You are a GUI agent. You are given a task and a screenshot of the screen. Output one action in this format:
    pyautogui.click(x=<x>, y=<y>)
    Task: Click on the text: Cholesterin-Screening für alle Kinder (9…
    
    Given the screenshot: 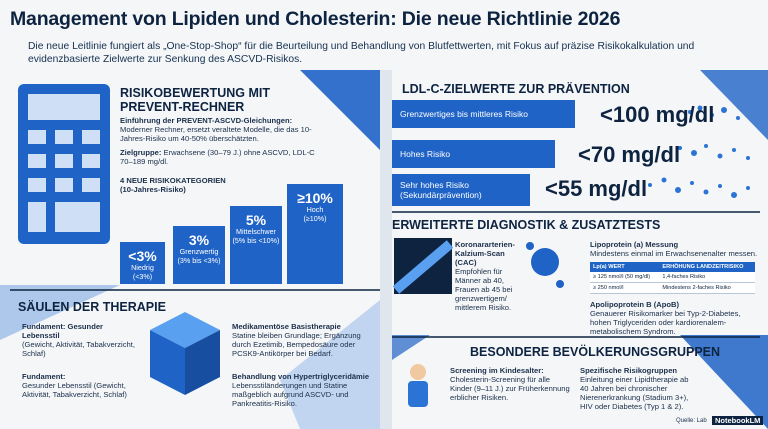 What is the action you would take?
    pyautogui.click(x=510, y=388)
    